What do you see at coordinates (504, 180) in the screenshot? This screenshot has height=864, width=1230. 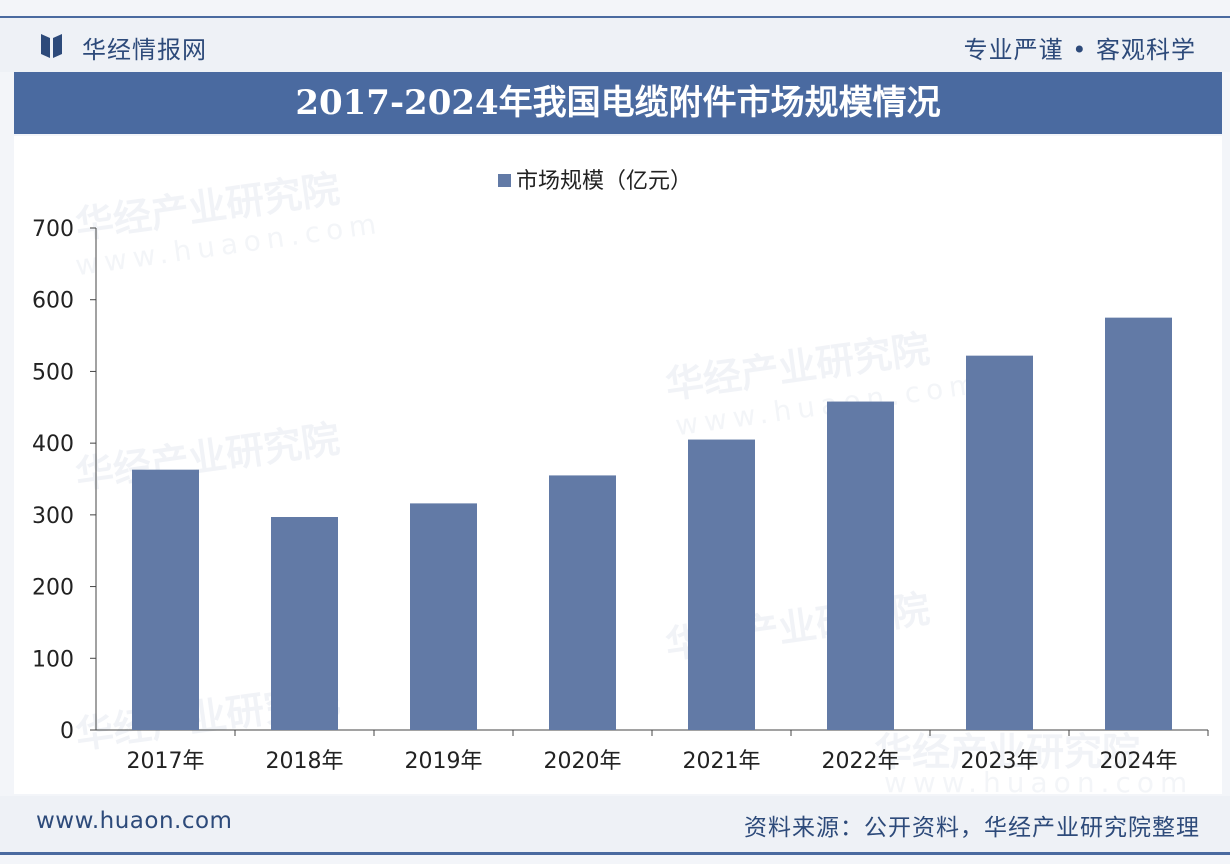 I see `legend-swatch` at bounding box center [504, 180].